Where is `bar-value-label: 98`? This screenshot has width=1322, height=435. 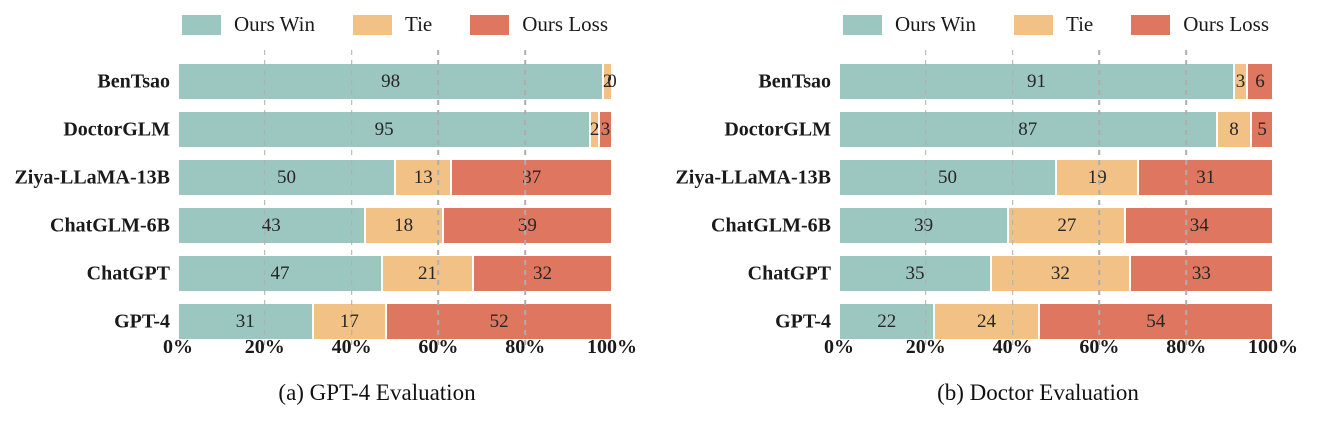
bar-value-label: 98 is located at coordinates (391, 81).